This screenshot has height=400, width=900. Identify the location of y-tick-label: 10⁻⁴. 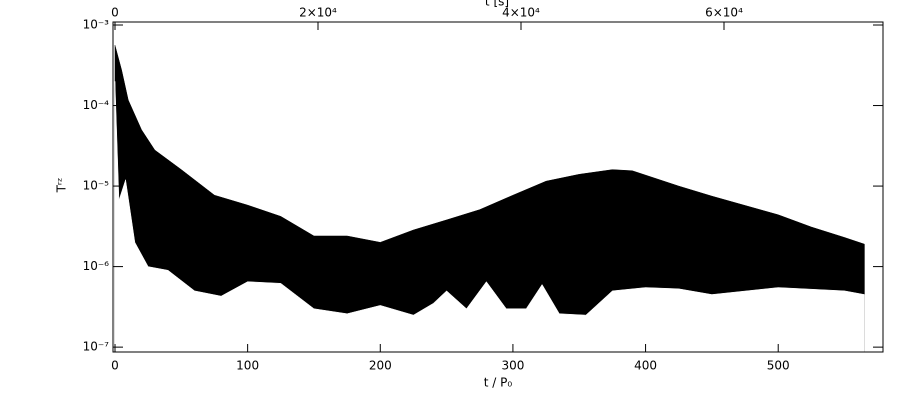
(96, 105).